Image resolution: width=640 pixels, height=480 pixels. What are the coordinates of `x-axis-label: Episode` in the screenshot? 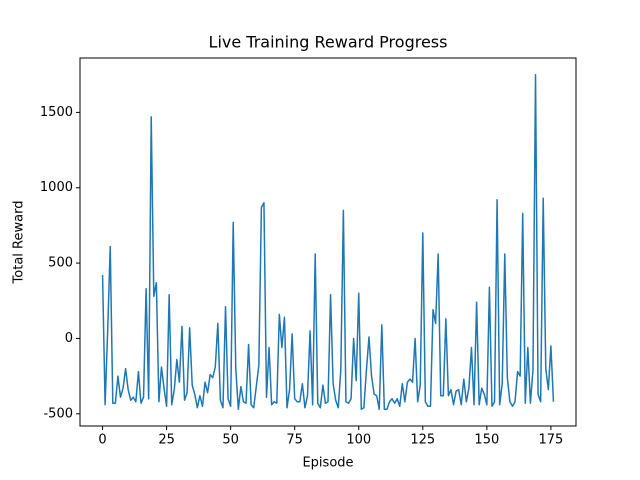 It's located at (327, 463).